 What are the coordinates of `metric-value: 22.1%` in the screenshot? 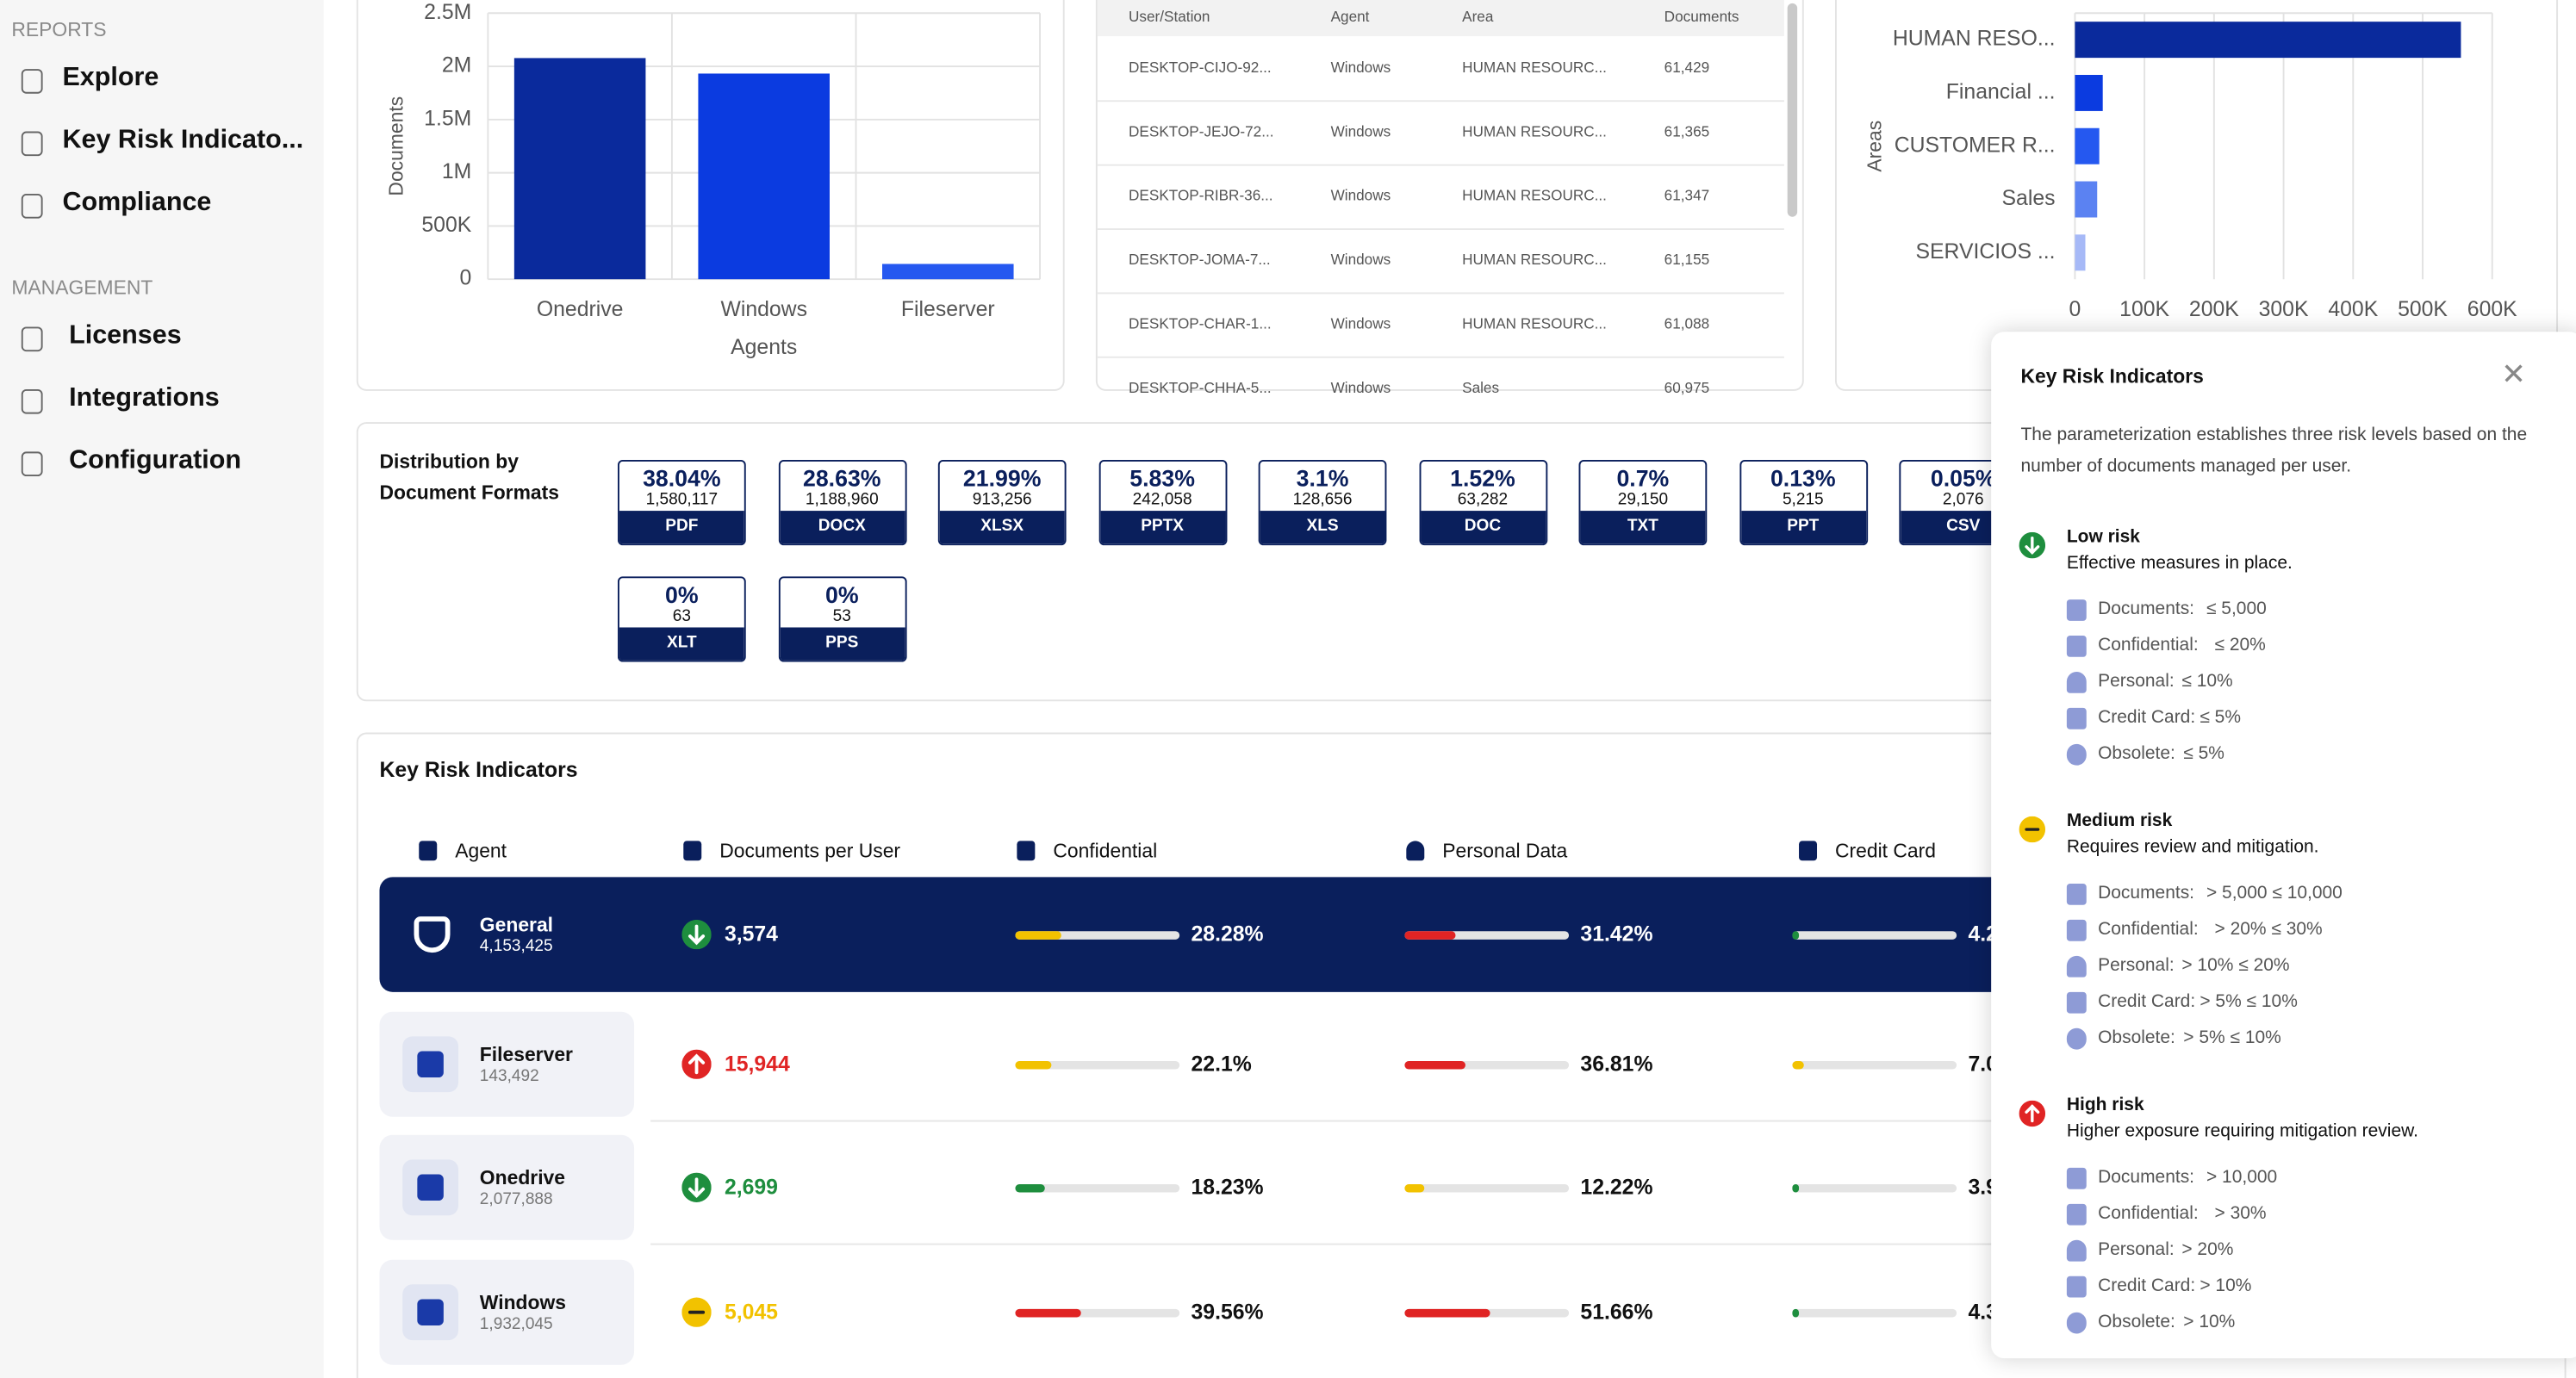 It's located at (1222, 1064).